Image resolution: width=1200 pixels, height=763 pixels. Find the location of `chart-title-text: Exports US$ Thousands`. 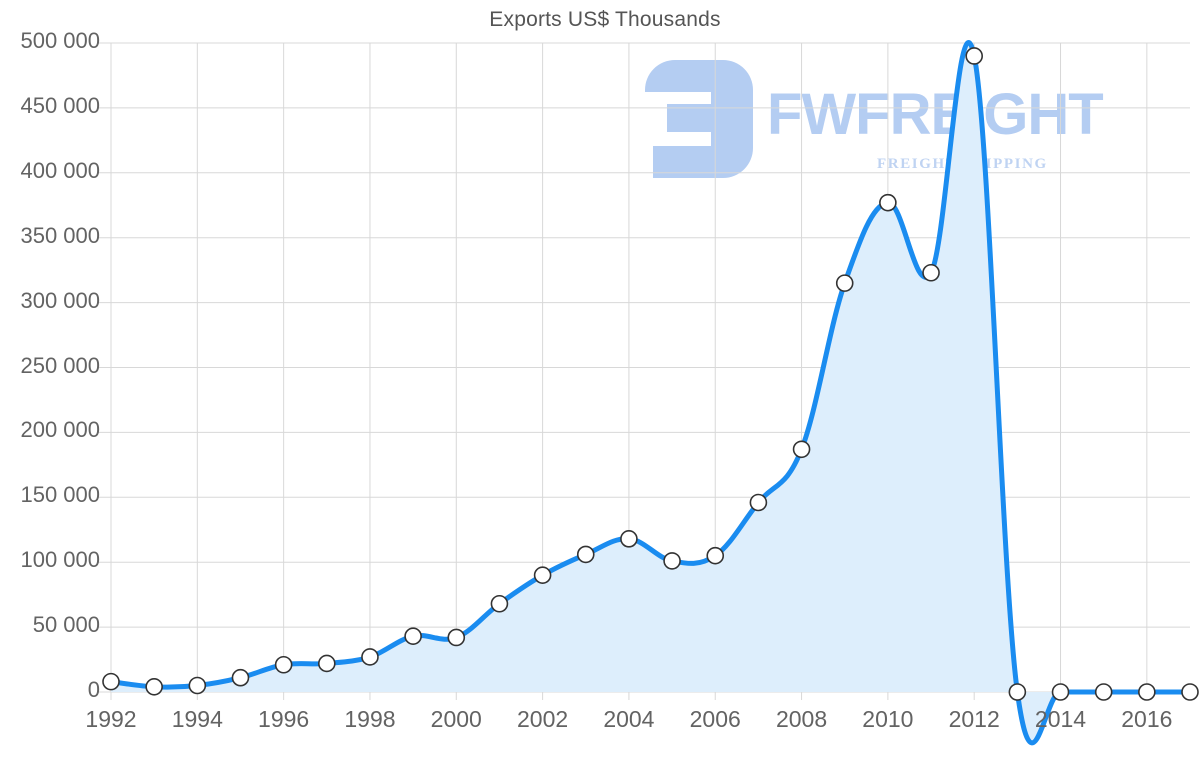

chart-title-text: Exports US$ Thousands is located at coordinates (605, 19).